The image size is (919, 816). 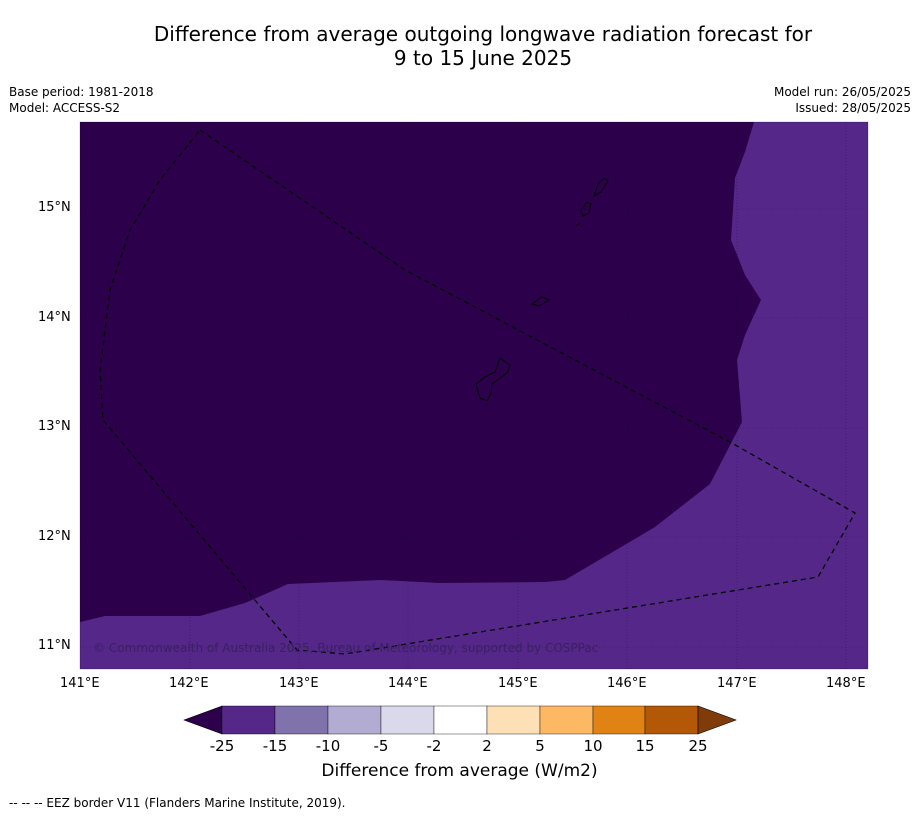 What do you see at coordinates (222, 746) in the screenshot?
I see `colorbar-tick: -25` at bounding box center [222, 746].